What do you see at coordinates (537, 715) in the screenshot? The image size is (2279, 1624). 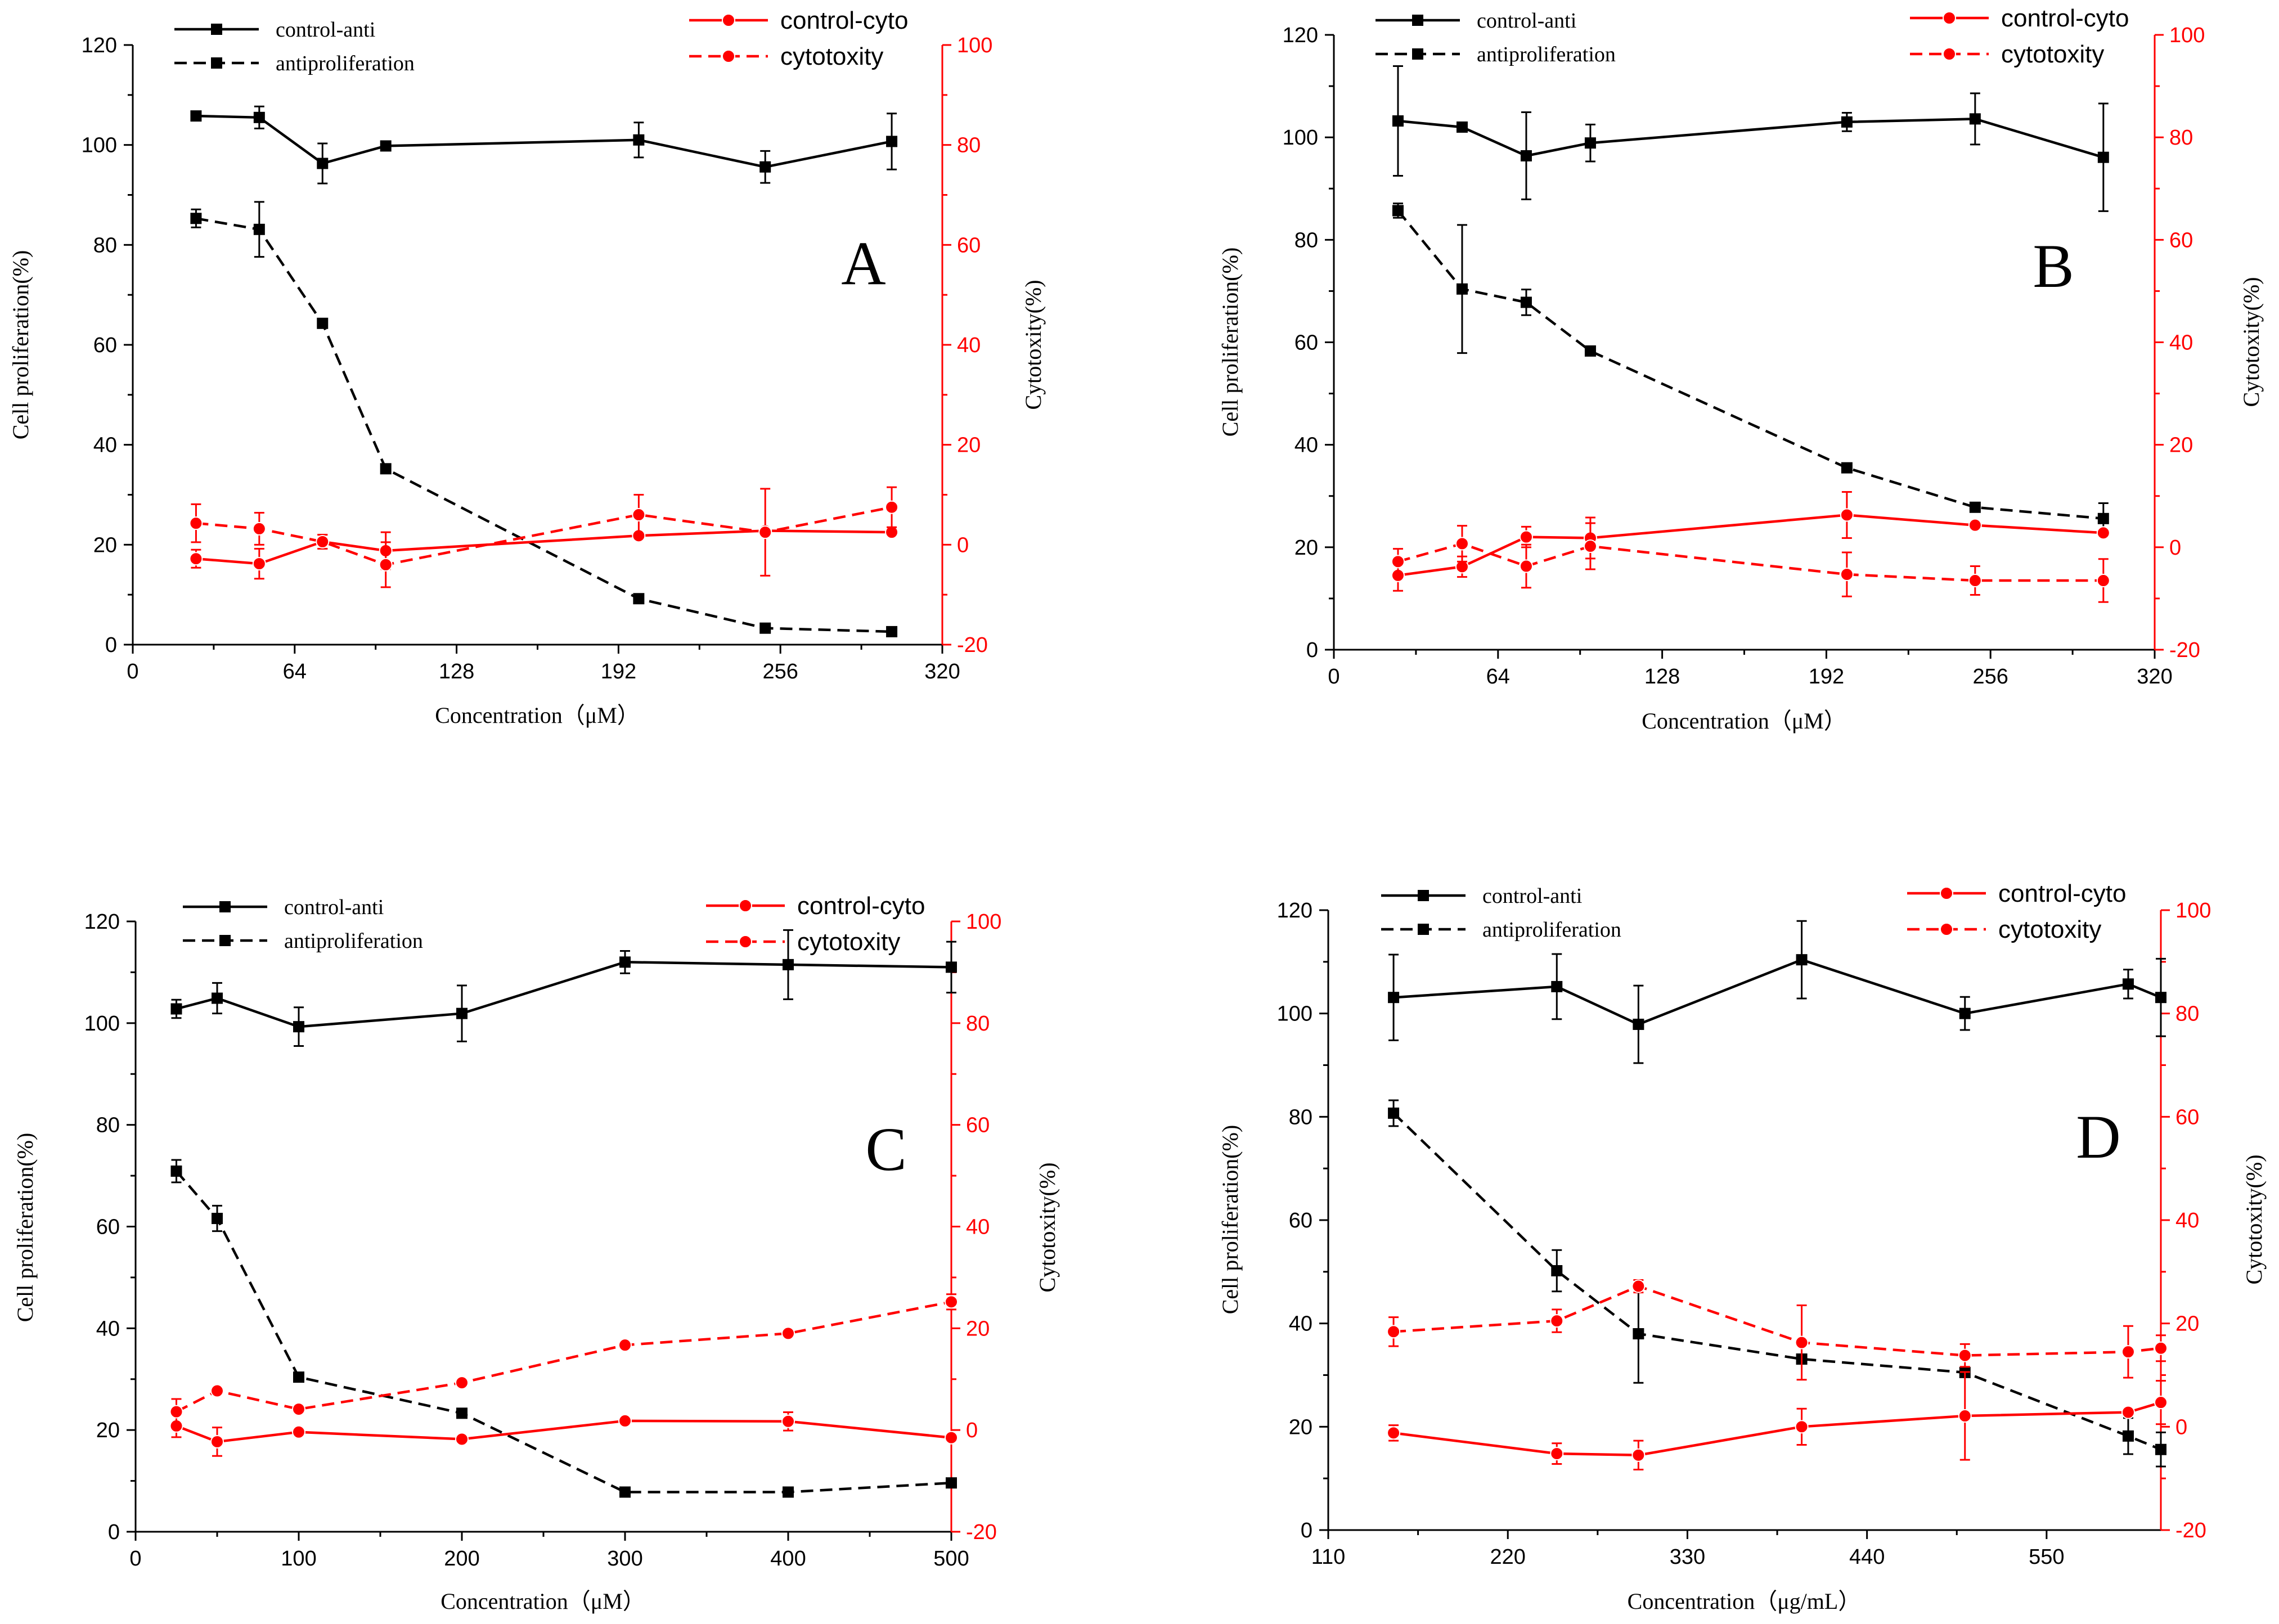 I see `panel-a-x-axis-label: Concentration（μM）` at bounding box center [537, 715].